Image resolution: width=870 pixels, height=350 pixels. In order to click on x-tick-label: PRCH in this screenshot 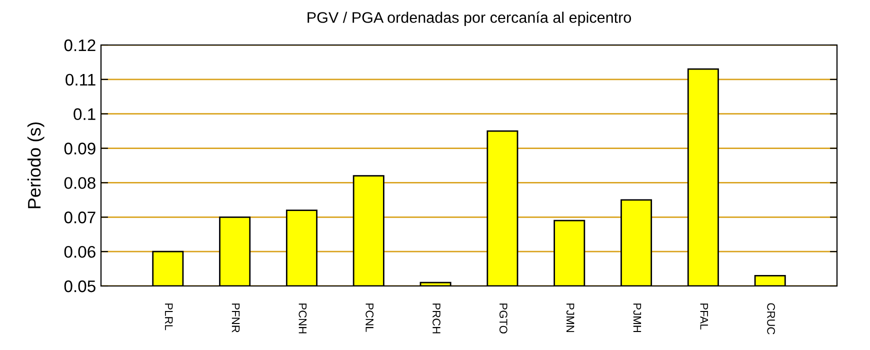, I will do `click(436, 319)`.